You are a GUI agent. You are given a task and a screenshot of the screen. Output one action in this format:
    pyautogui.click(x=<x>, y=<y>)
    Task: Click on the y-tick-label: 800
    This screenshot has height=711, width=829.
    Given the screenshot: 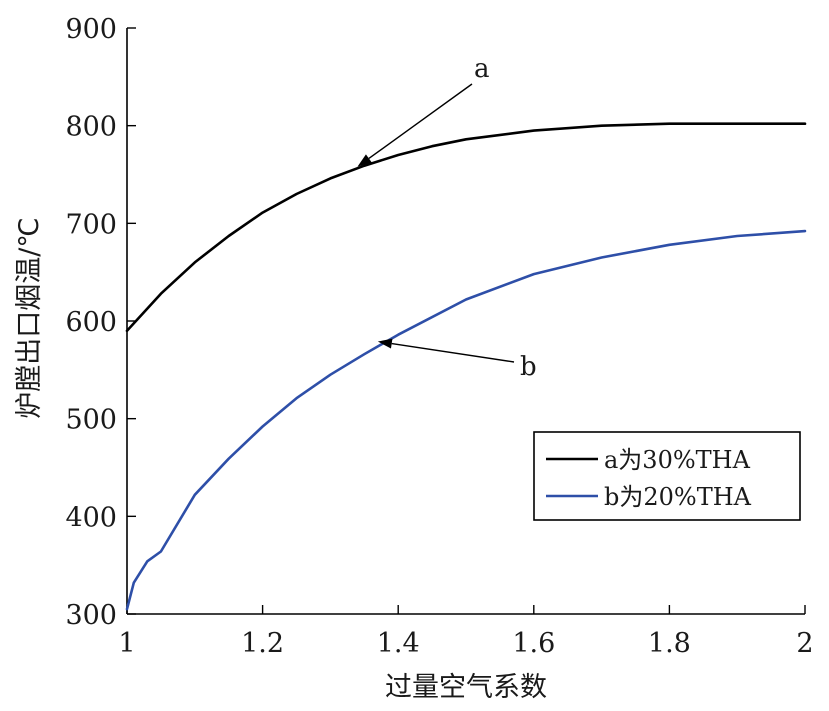 What is the action you would take?
    pyautogui.click(x=91, y=127)
    